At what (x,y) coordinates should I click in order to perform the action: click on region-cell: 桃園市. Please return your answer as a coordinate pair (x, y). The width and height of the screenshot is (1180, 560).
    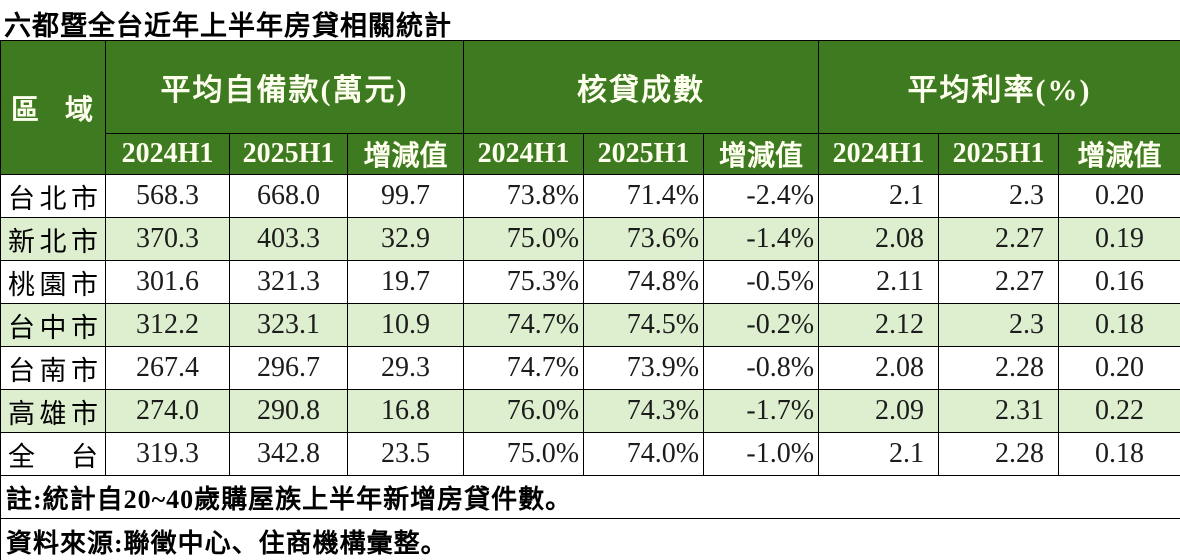
    Looking at the image, I should click on (53, 282).